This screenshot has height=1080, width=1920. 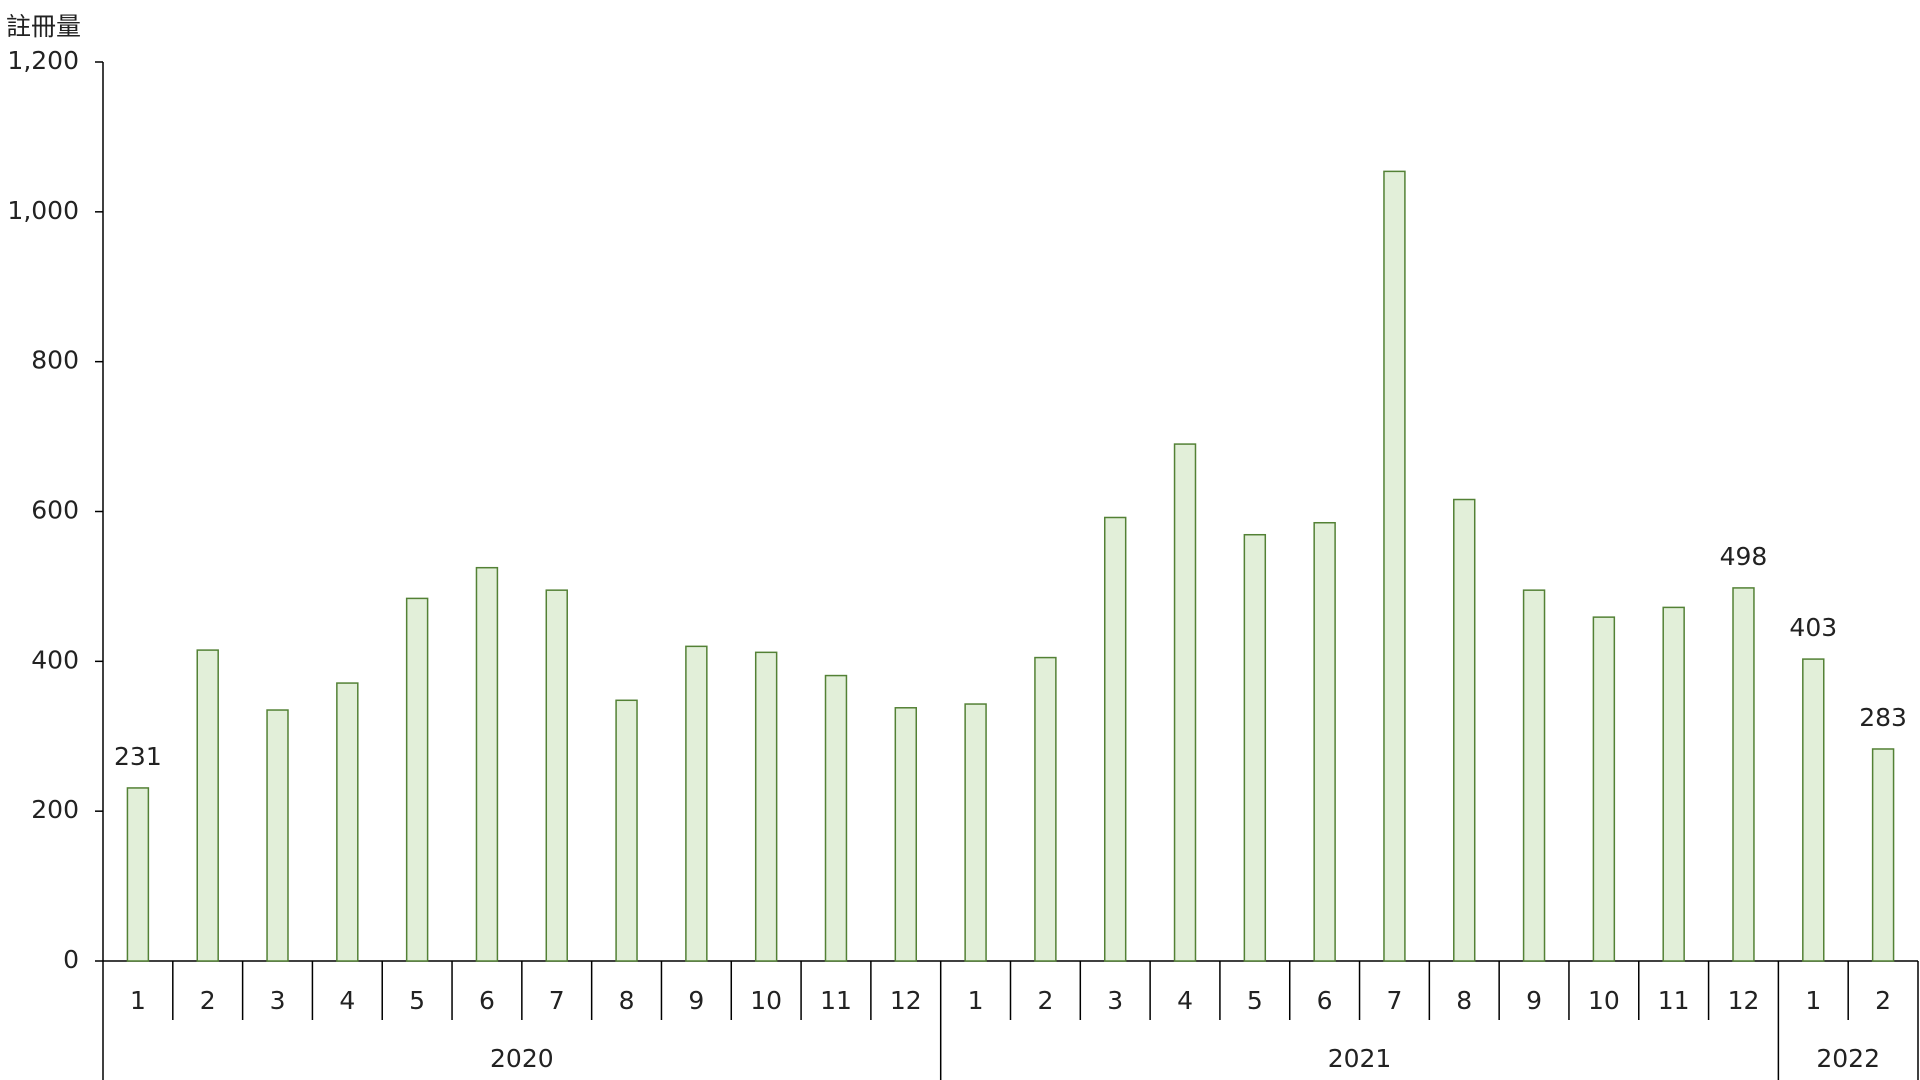 What do you see at coordinates (55, 360) in the screenshot?
I see `y-tick-label: 800` at bounding box center [55, 360].